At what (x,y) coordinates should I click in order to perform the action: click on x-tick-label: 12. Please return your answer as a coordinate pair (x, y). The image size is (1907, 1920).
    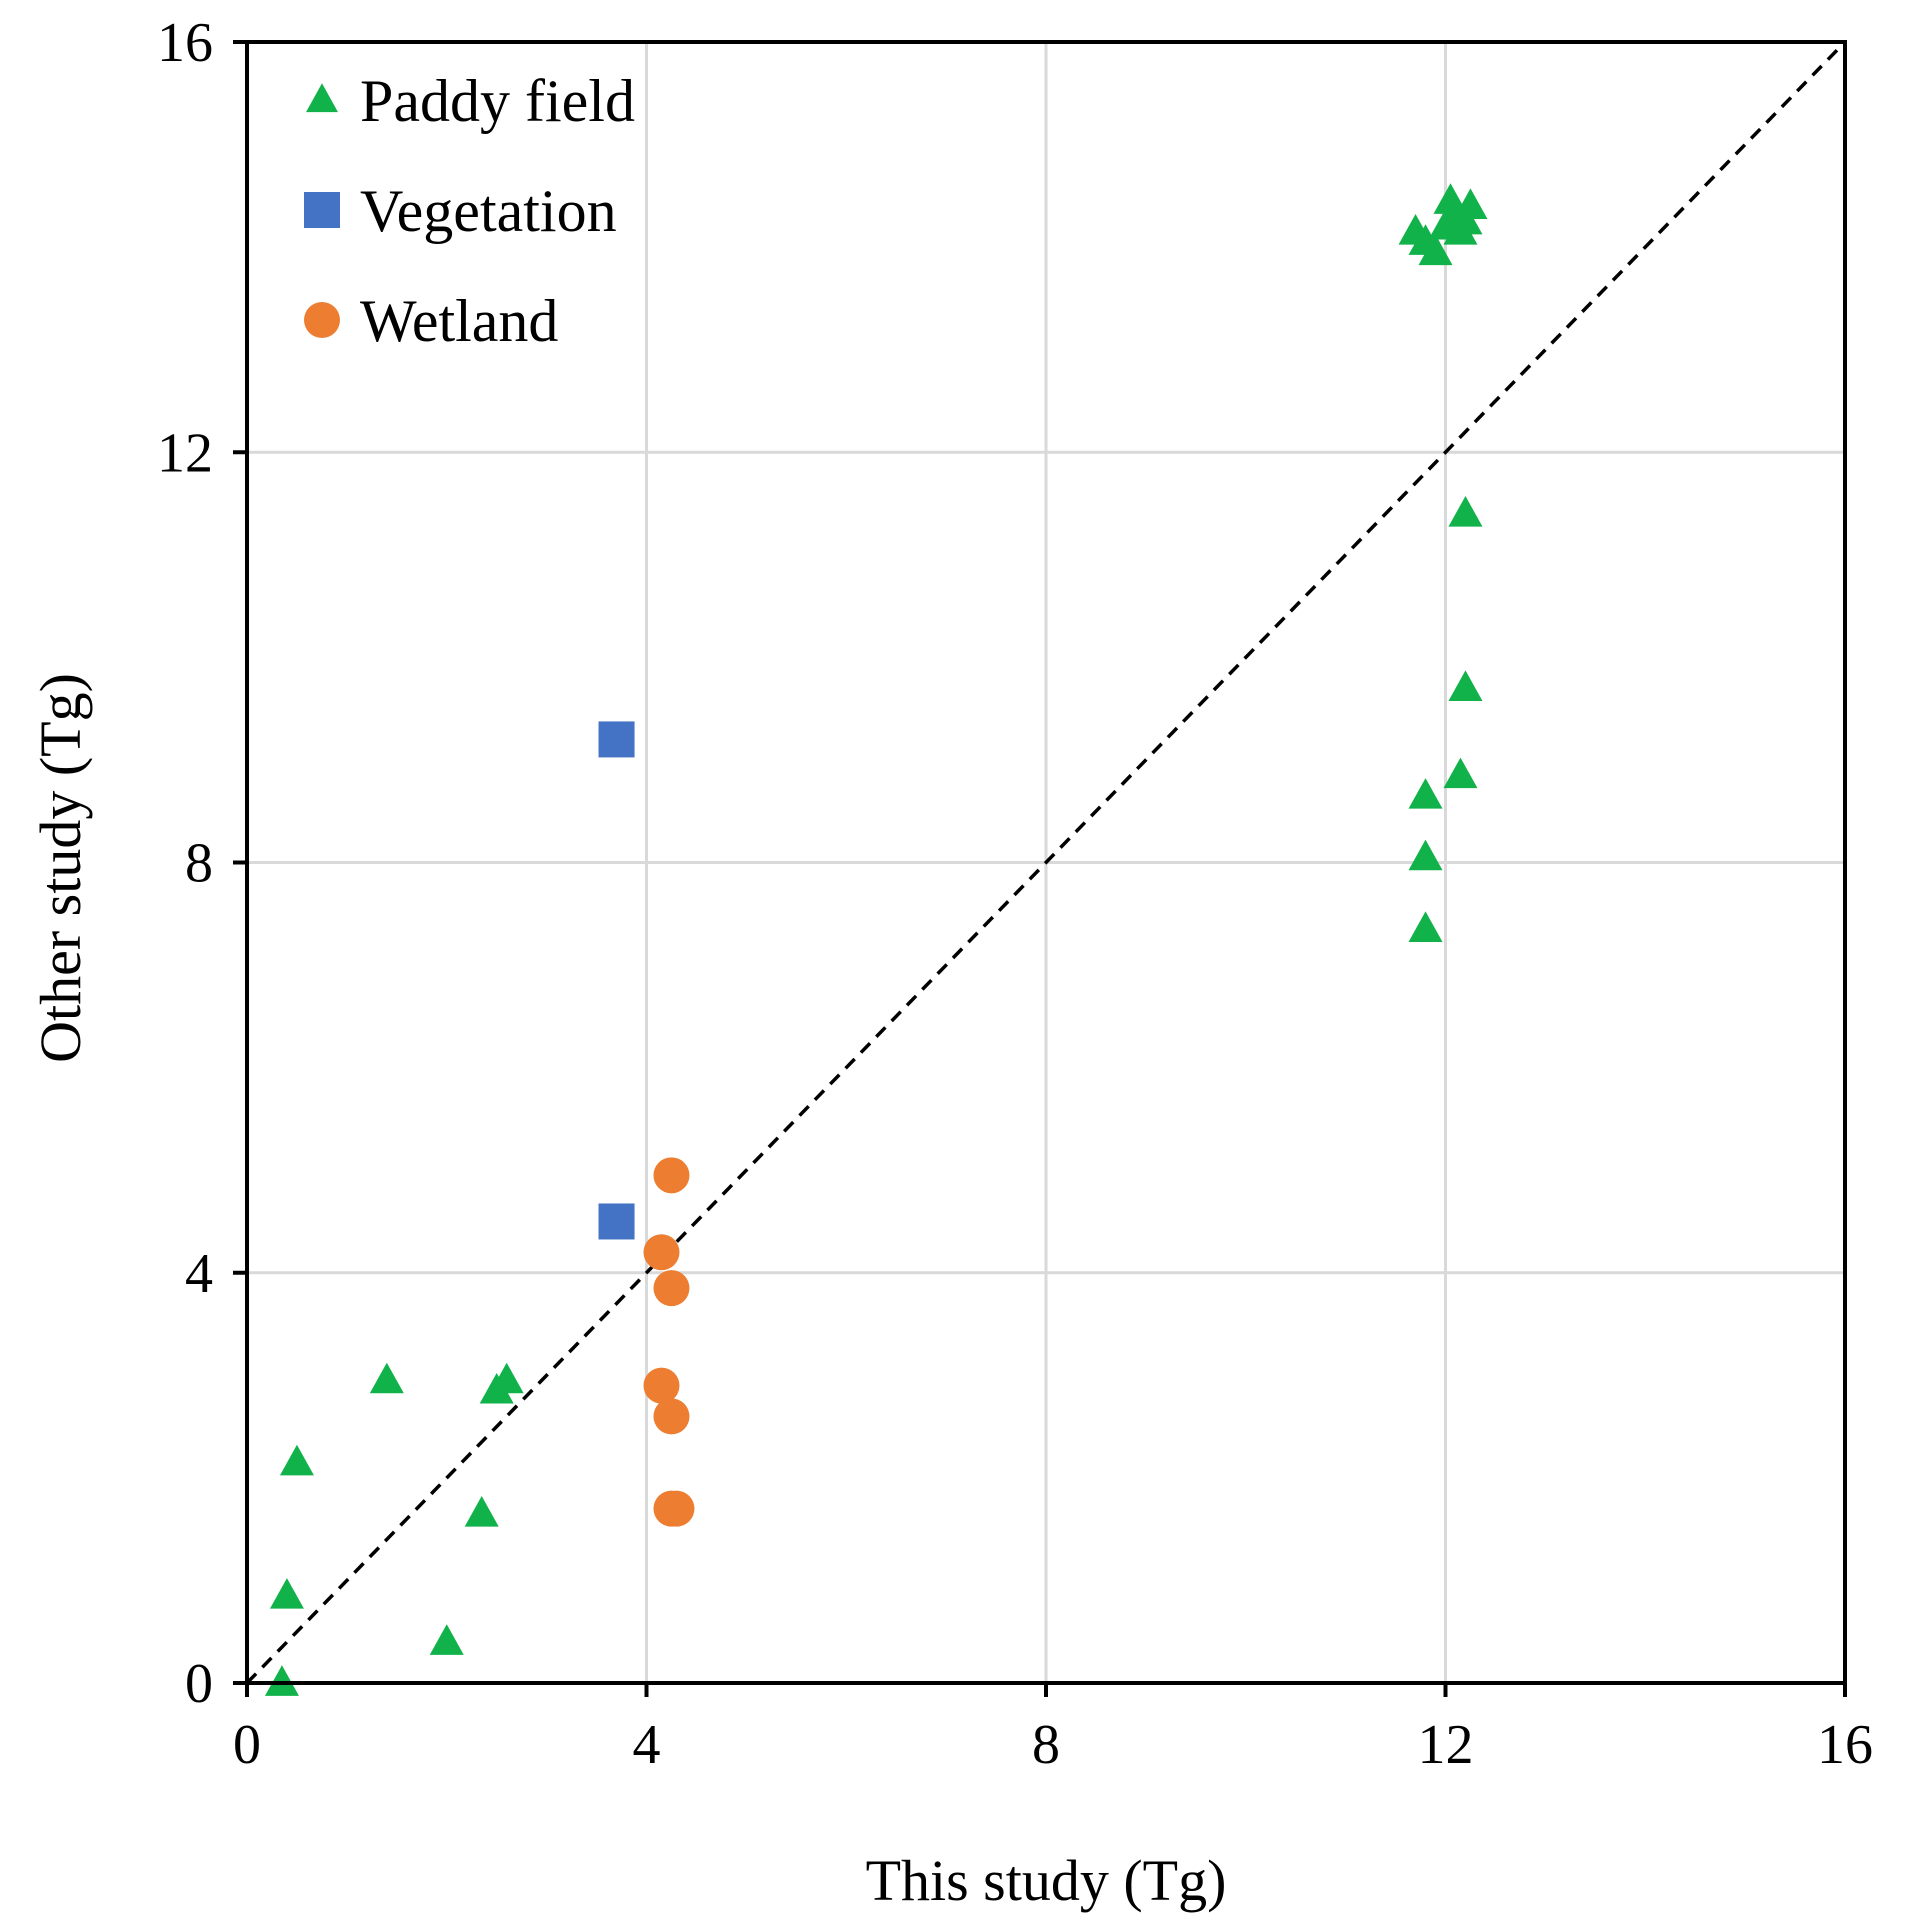
    Looking at the image, I should click on (1446, 1745).